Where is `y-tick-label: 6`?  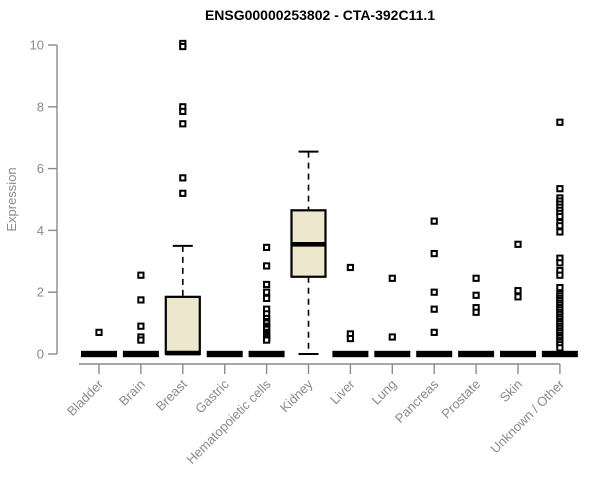
y-tick-label: 6 is located at coordinates (40, 168).